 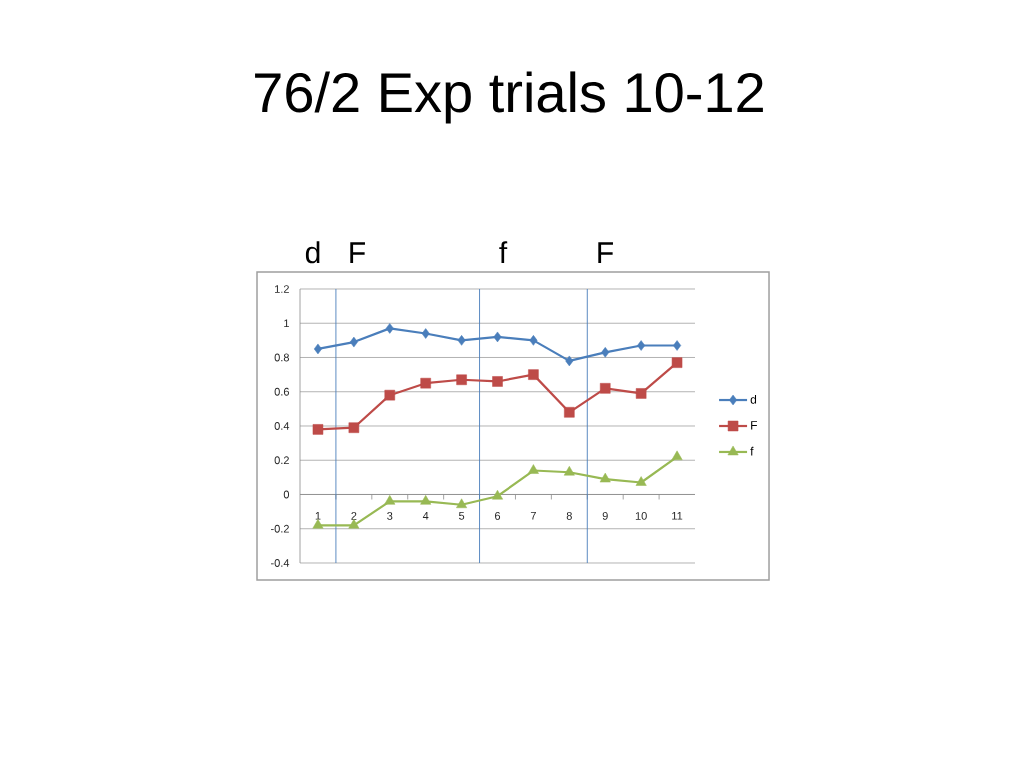 What do you see at coordinates (286, 494) in the screenshot?
I see `y-tick-label: 0` at bounding box center [286, 494].